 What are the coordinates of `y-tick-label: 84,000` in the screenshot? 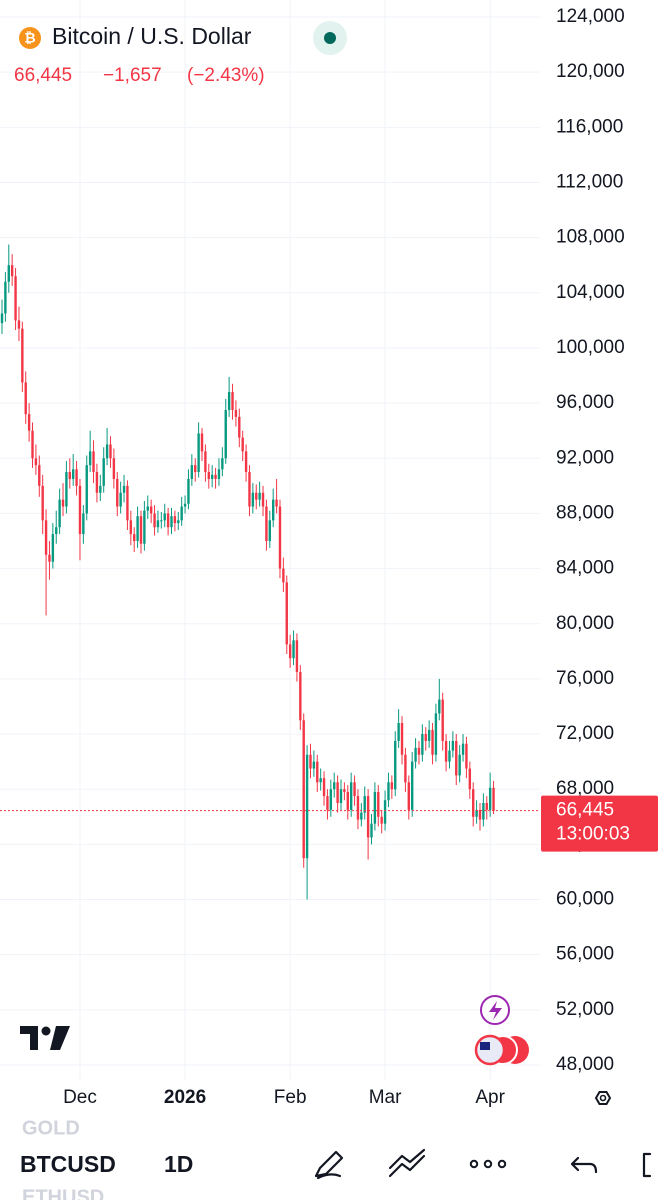 It's located at (585, 568).